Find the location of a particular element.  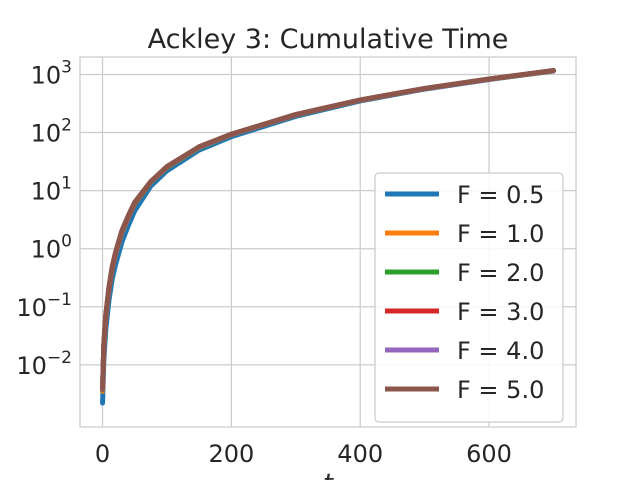

x-axis-ticks: 0 200 400 600 is located at coordinates (303, 454).